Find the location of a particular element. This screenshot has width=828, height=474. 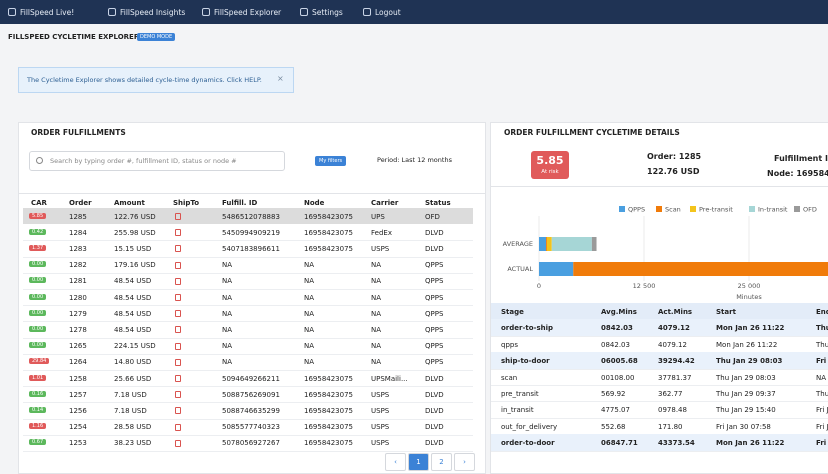

nav-item: Logout is located at coordinates (388, 12).